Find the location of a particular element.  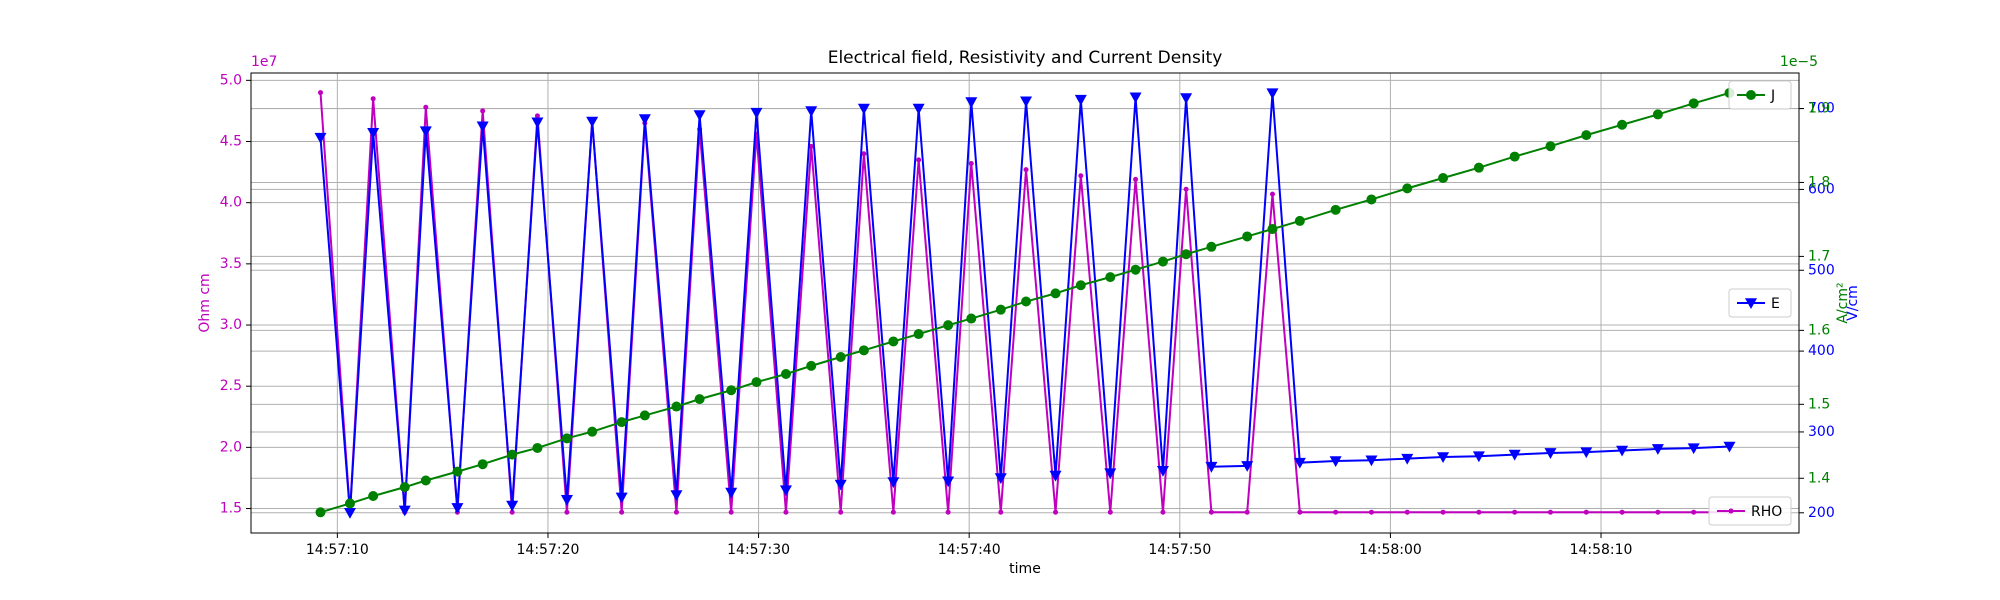

y-tick-label: 200 is located at coordinates (1821, 513).